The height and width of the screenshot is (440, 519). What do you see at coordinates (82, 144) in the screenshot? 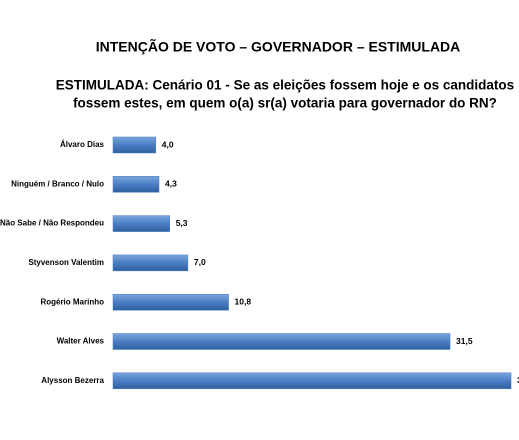
I see `category-label: Álvaro Dias` at bounding box center [82, 144].